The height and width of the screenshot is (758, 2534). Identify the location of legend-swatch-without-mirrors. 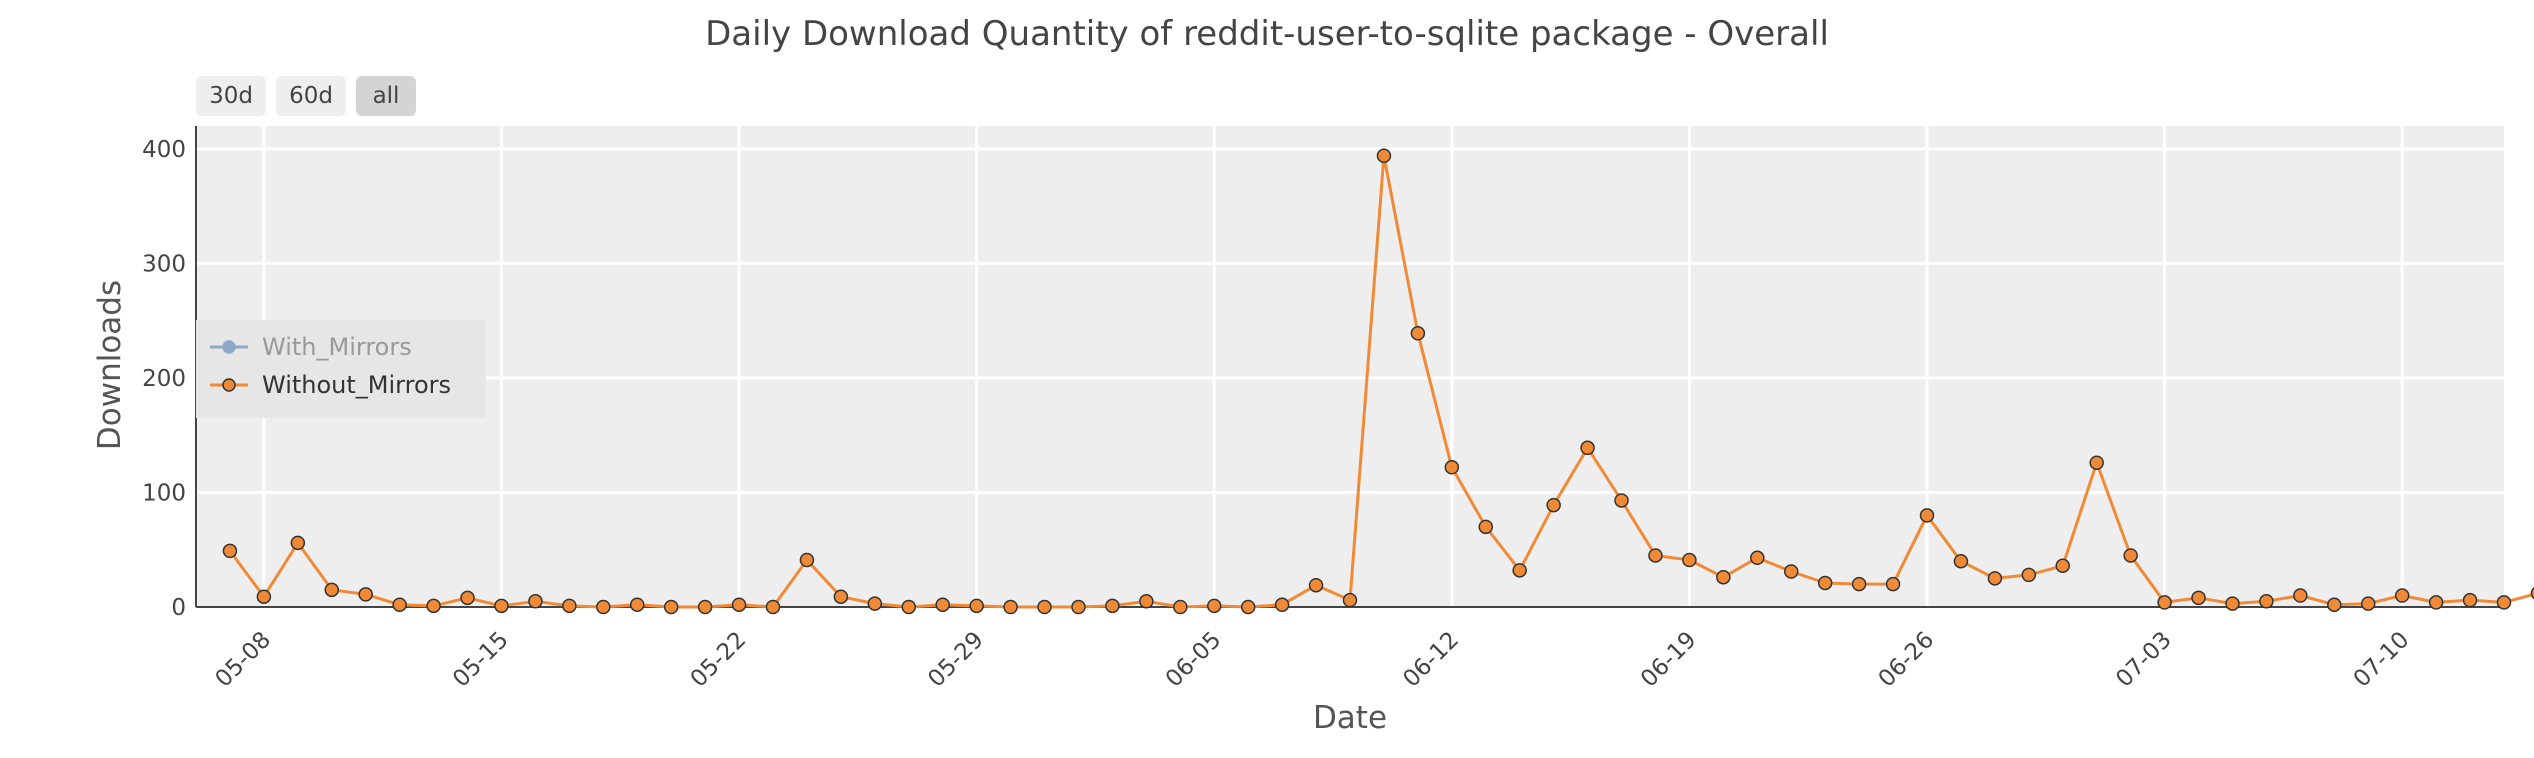
(229, 385).